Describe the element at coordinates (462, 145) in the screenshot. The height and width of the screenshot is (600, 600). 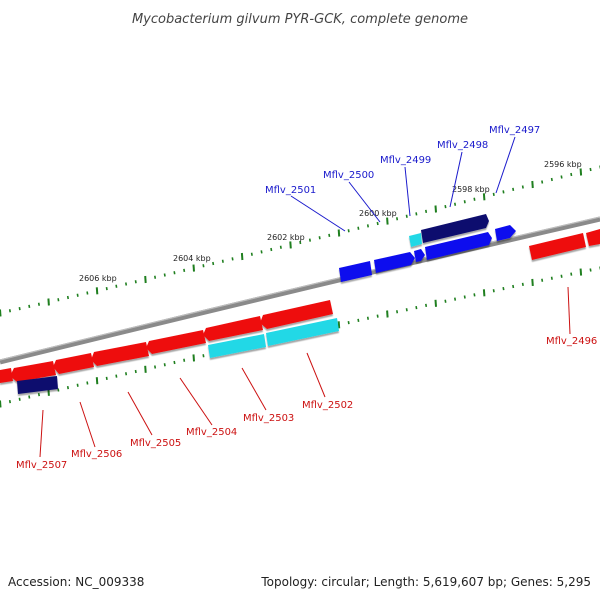
I see `gene-label-mflv-2498: Mflv_2498` at that location.